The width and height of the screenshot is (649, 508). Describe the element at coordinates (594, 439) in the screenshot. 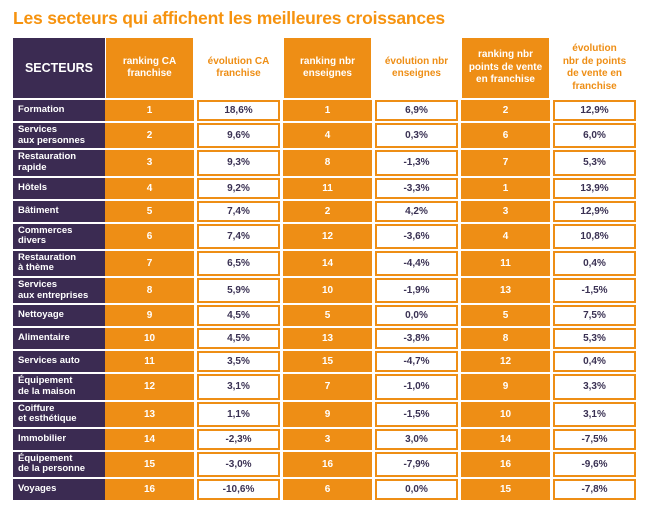

I see `evolution-cell: -7,5%` at that location.